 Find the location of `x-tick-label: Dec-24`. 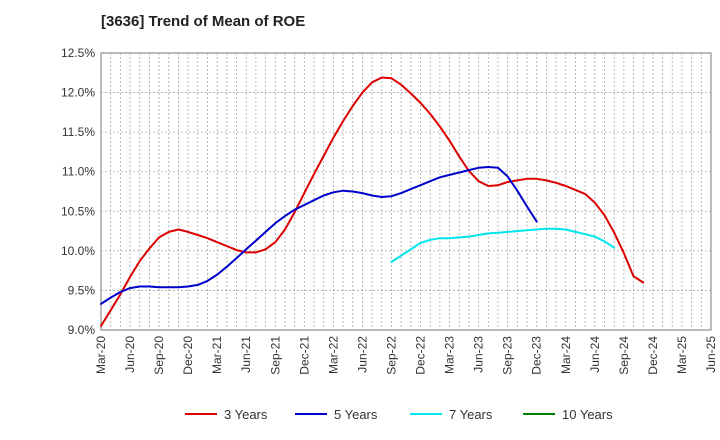

x-tick-label: Dec-24 is located at coordinates (653, 355).